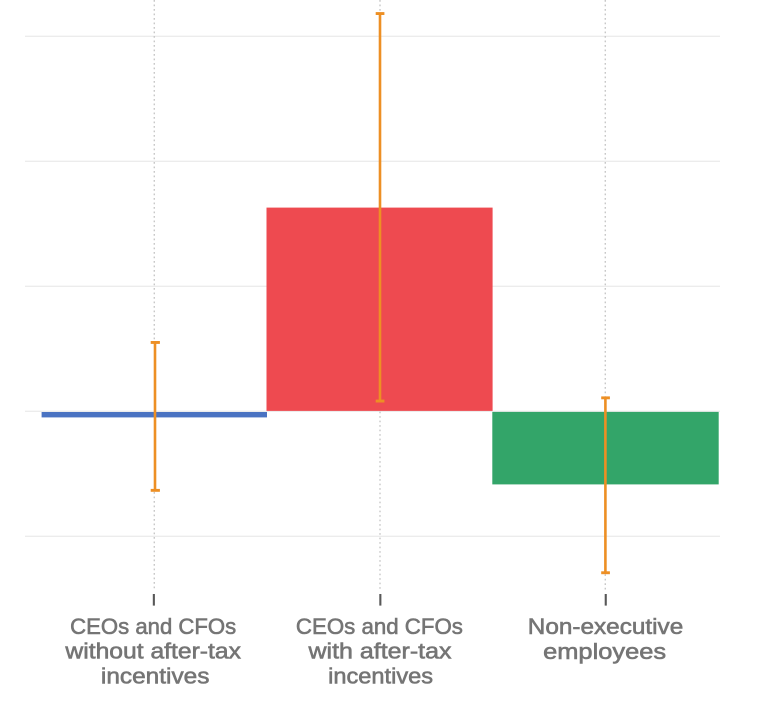 The image size is (770, 727). What do you see at coordinates (606, 626) in the screenshot?
I see `svg-text: Non-executive` at bounding box center [606, 626].